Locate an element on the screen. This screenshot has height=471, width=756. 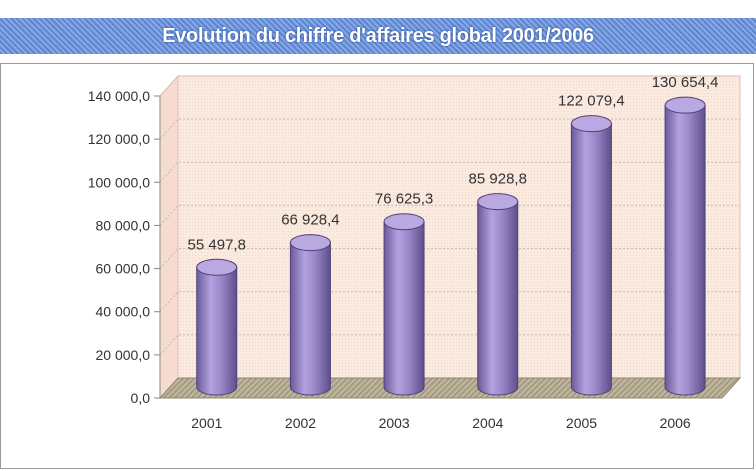
data-label: 55 497,8 is located at coordinates (217, 244).